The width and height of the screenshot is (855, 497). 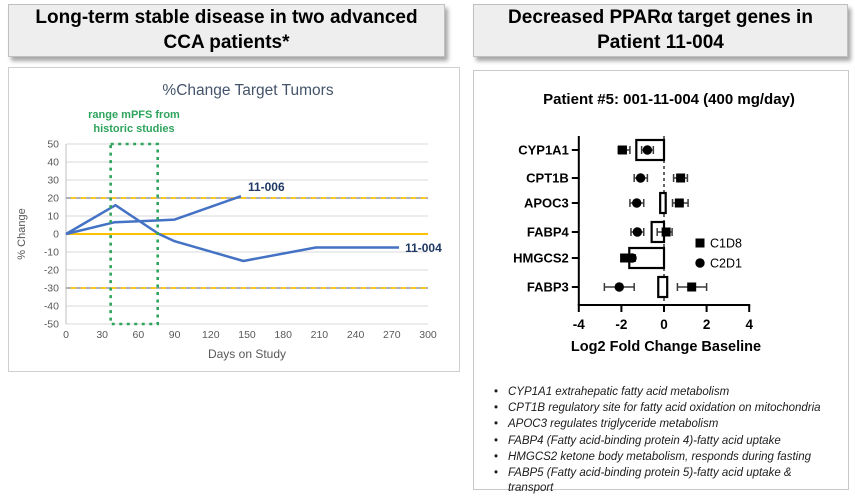 I want to click on square-marker-CPT1B, so click(x=681, y=178).